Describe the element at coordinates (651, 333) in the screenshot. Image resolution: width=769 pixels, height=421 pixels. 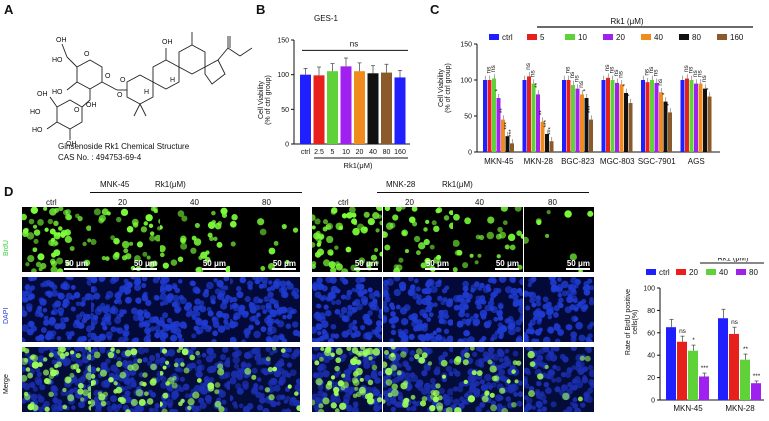
I see `y-tick-label: 60` at that location.